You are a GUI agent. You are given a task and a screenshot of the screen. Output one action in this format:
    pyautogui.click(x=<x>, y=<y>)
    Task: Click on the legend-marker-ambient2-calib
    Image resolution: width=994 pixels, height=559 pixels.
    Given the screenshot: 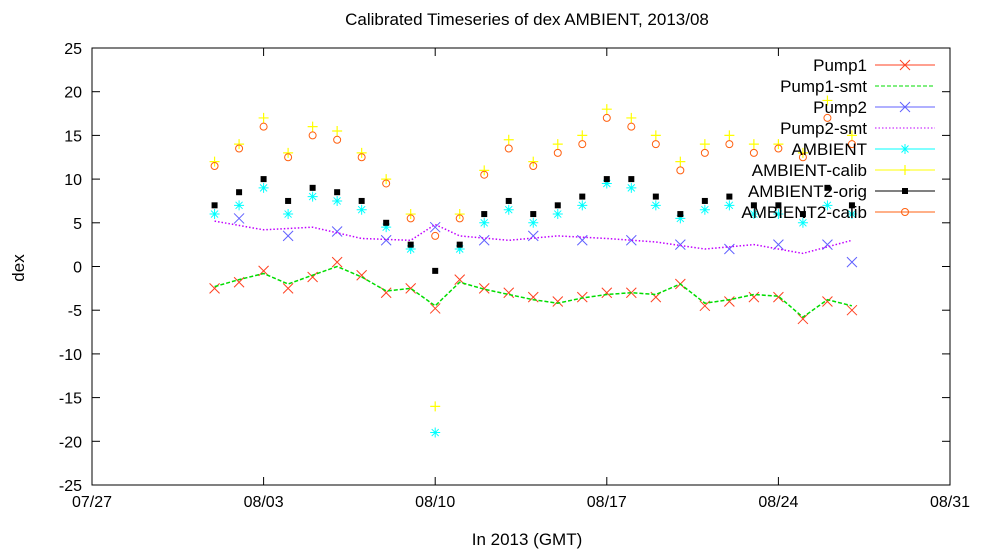 What is the action you would take?
    pyautogui.click(x=905, y=212)
    